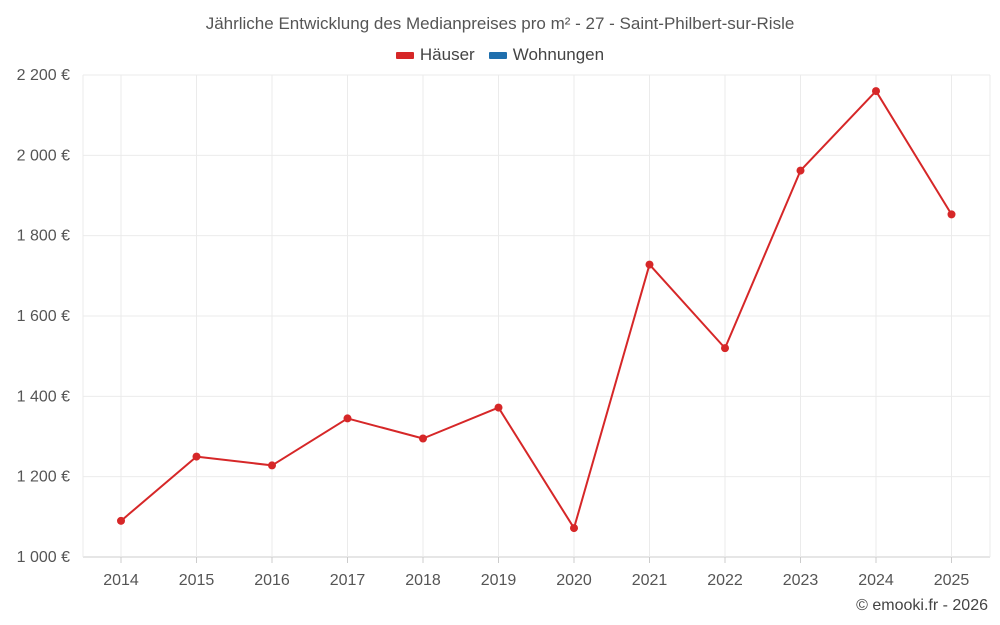 The image size is (1000, 625). What do you see at coordinates (801, 580) in the screenshot?
I see `x-tick-label: 2023` at bounding box center [801, 580].